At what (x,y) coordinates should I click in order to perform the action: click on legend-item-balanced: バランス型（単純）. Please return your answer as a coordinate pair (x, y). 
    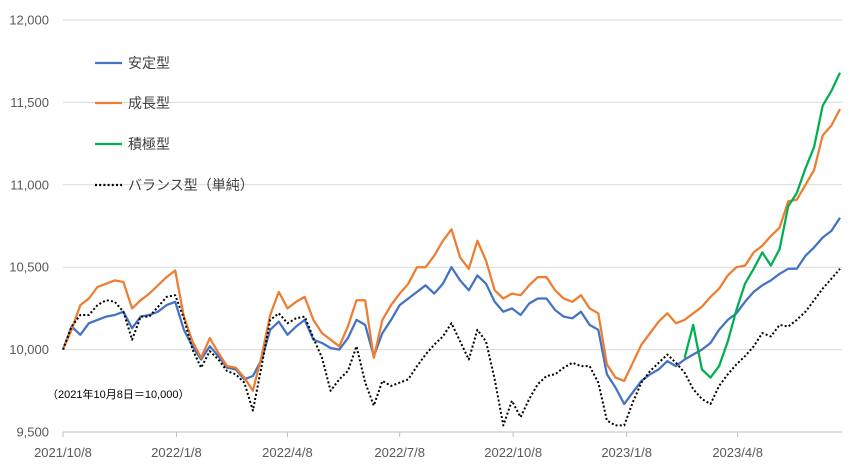
    Looking at the image, I should click on (174, 185).